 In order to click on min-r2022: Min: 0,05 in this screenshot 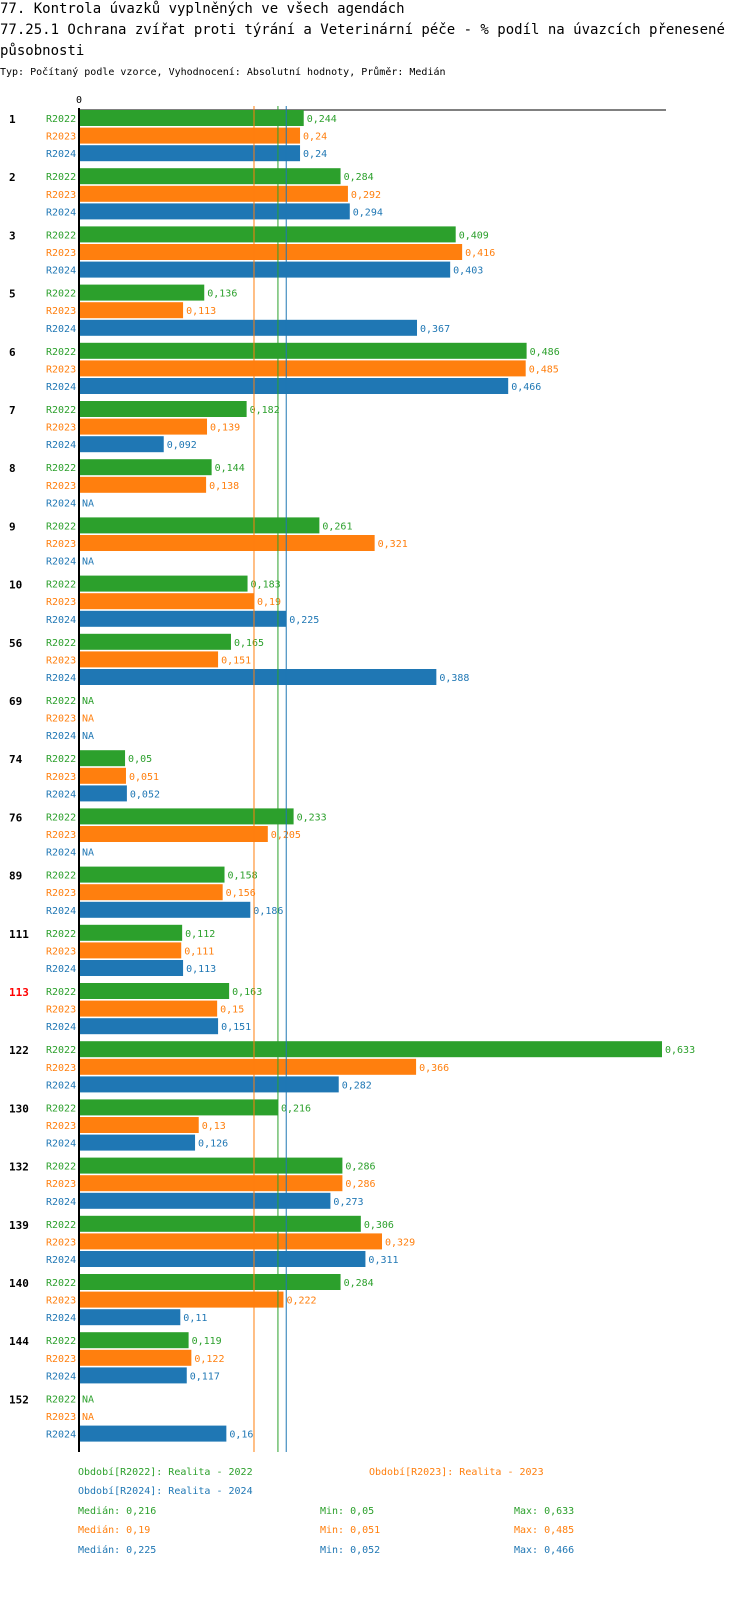, I will do `click(347, 1511)`.